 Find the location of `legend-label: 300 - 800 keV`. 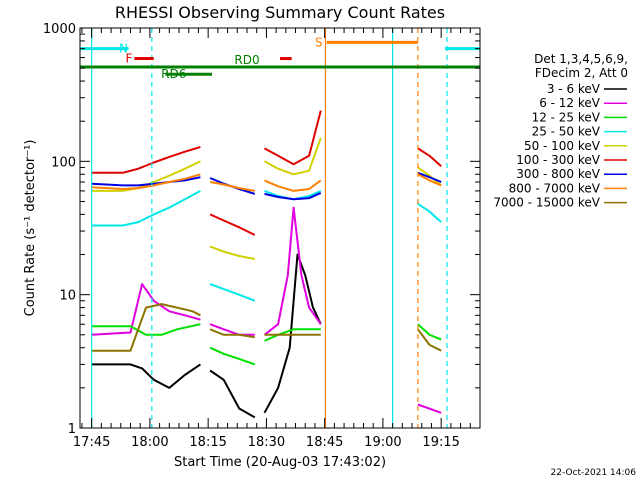

legend-label: 300 - 800 keV is located at coordinates (558, 174).